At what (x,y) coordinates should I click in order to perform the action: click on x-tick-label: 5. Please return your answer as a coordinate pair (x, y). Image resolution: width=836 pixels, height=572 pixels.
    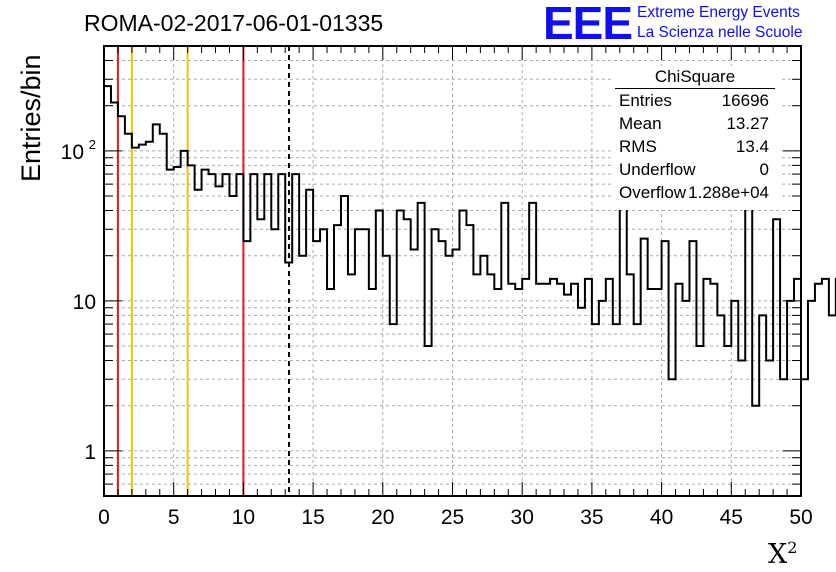
    Looking at the image, I should click on (174, 517).